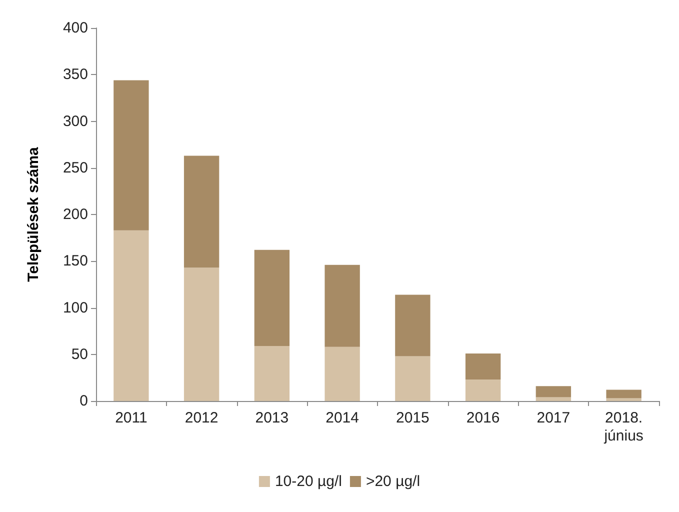 The image size is (679, 512). Describe the element at coordinates (201, 418) in the screenshot. I see `x-tick-label: 2012` at that location.